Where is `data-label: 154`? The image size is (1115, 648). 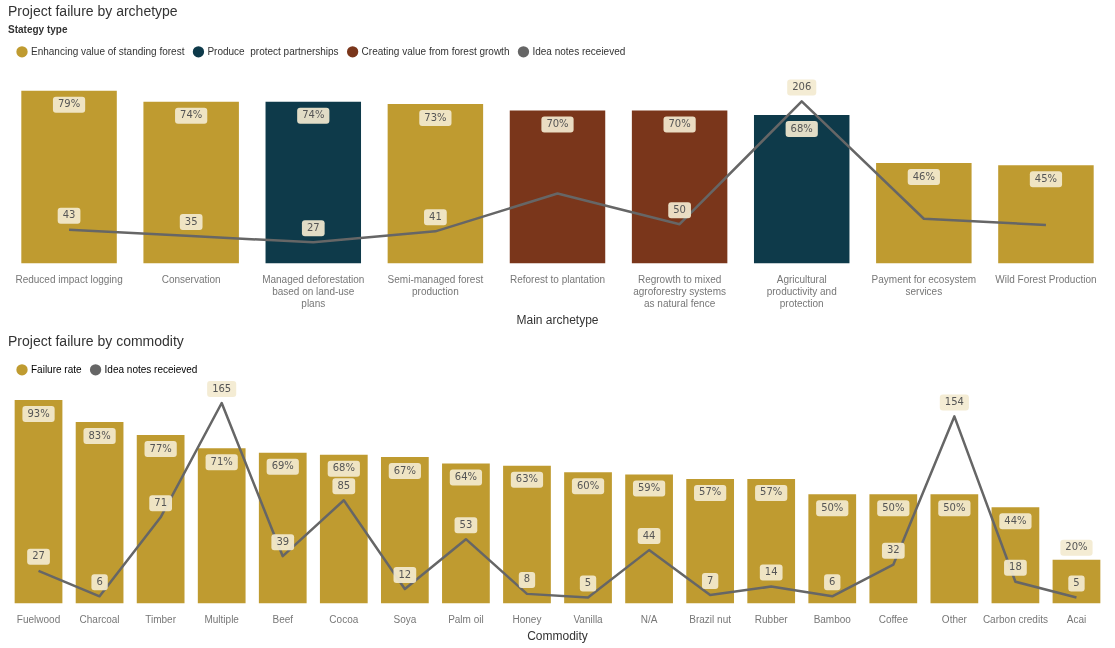
data-label: 154 is located at coordinates (954, 401).